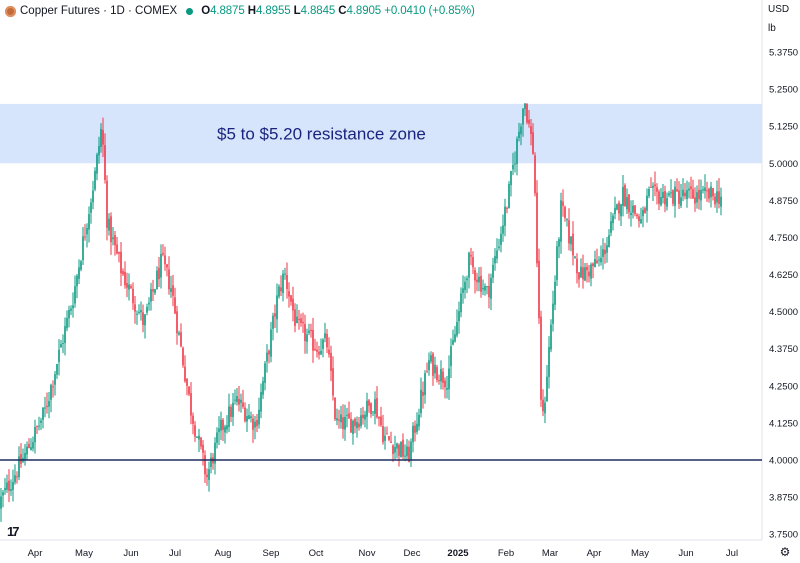 This screenshot has height=563, width=800. Describe the element at coordinates (779, 9) in the screenshot. I see `currency-selector: USD` at that location.